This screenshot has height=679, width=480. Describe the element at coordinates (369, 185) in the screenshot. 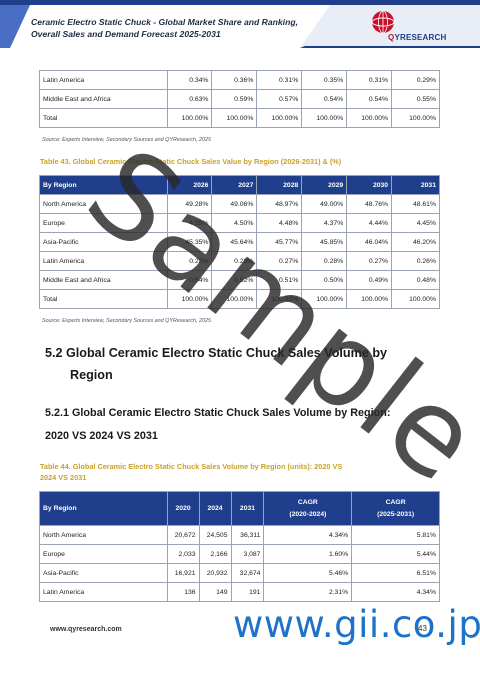

I see `table-43-header-year: 2030` at that location.